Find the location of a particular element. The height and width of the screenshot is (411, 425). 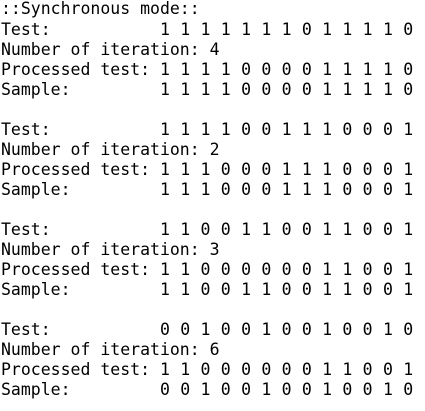

sample-bits: 1 1 1 1 0 0 0 0 1 1 1 1 0 is located at coordinates (287, 89).